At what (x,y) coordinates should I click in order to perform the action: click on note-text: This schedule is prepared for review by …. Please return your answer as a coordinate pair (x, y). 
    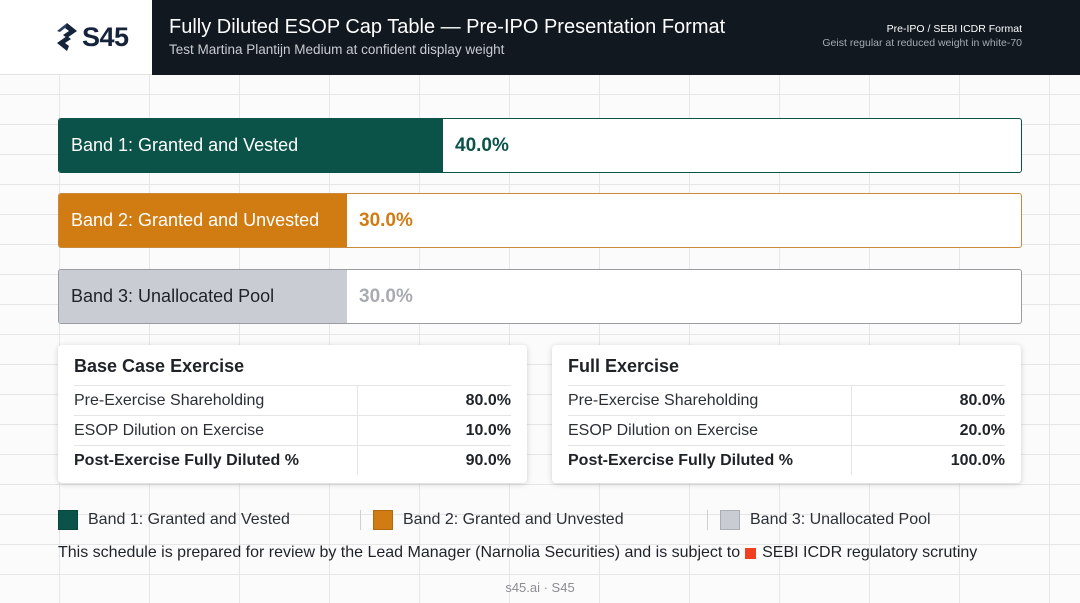
    Looking at the image, I should click on (399, 552).